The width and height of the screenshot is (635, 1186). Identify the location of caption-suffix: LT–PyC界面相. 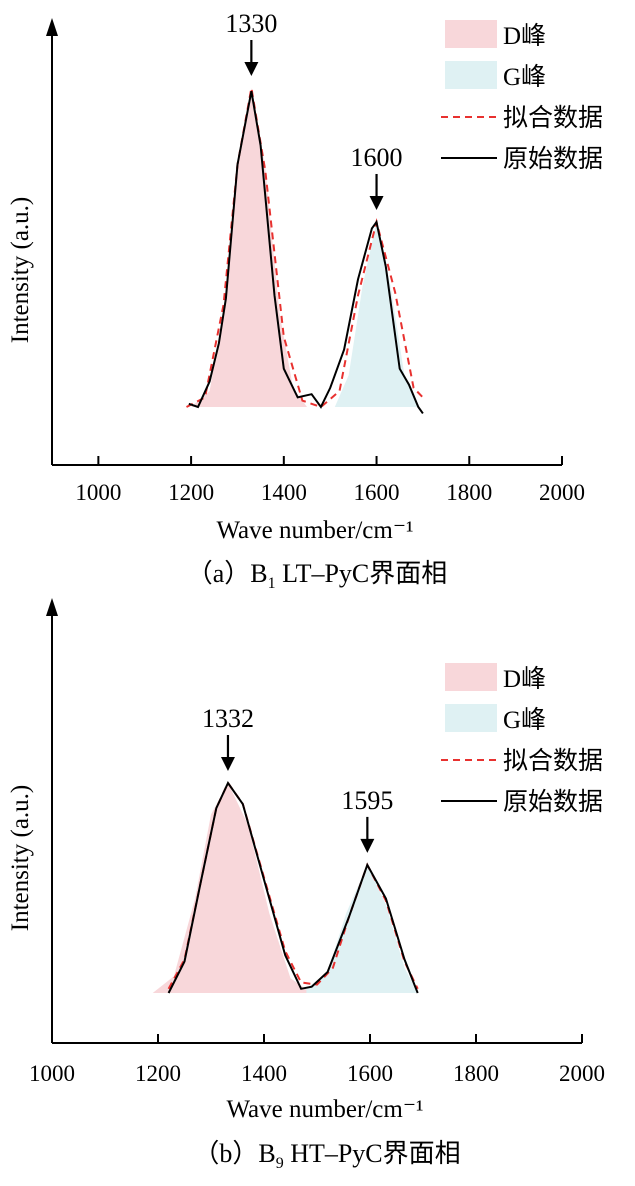
(362, 573).